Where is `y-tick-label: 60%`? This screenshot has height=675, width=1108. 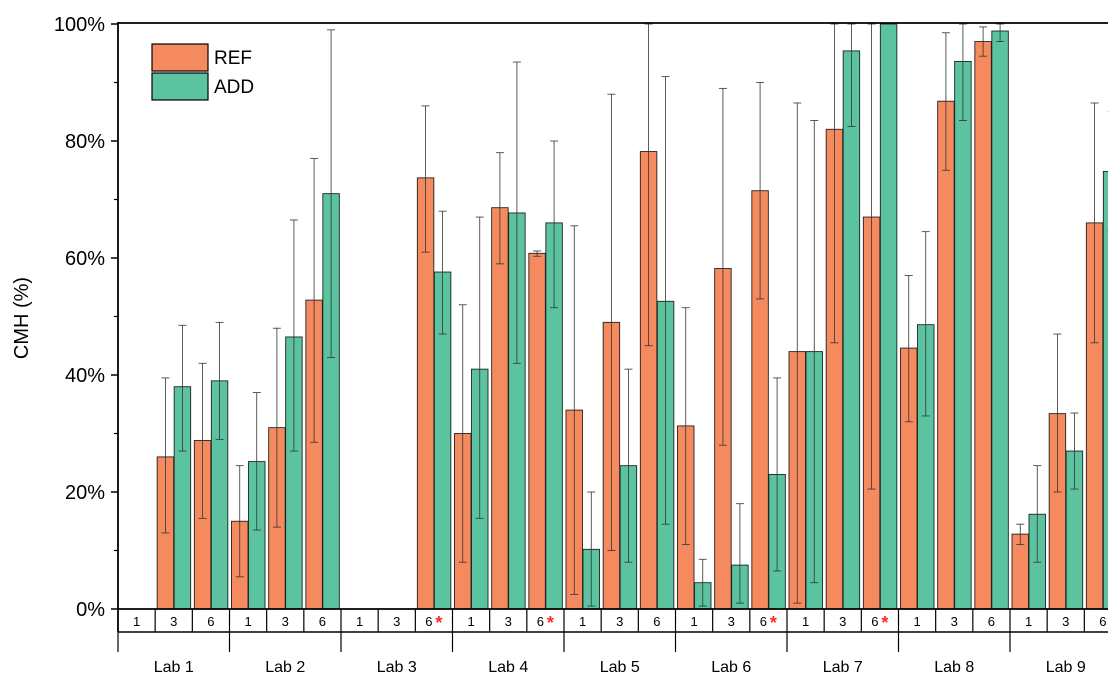 y-tick-label: 60% is located at coordinates (85, 259).